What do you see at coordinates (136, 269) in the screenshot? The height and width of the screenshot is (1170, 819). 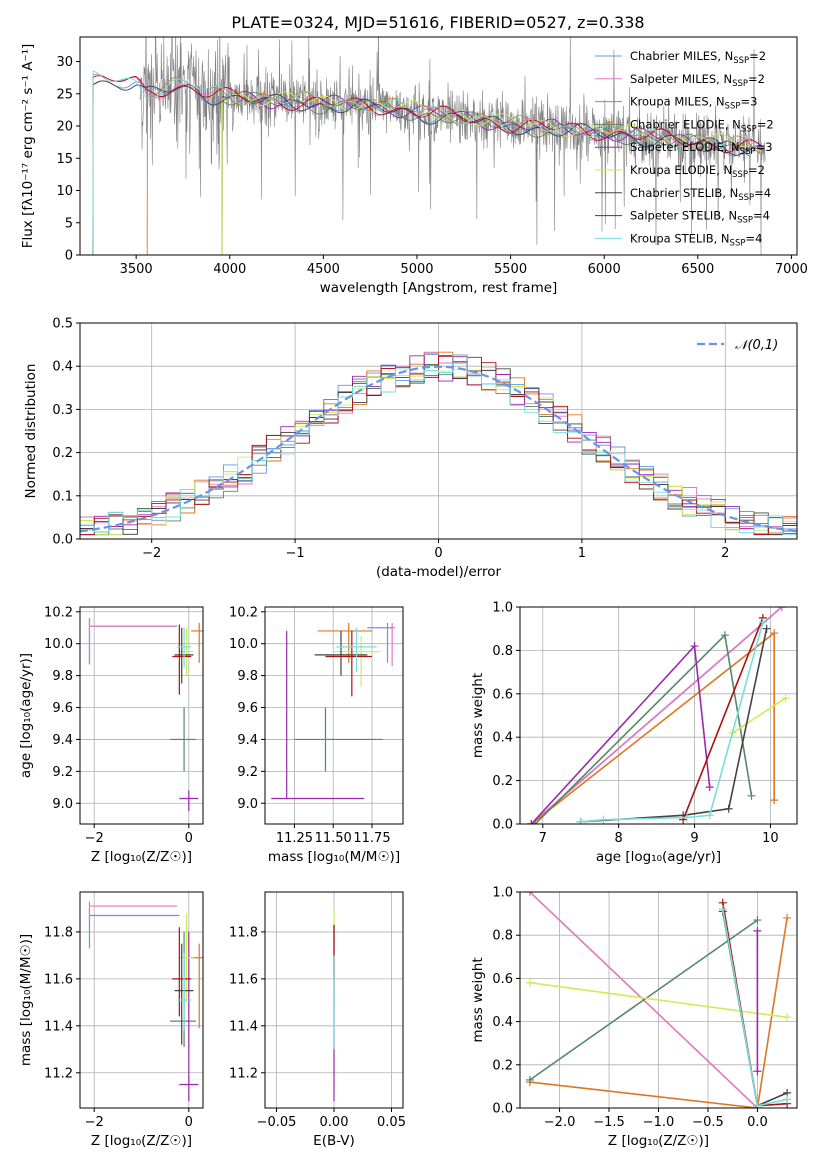 I see `x-tick-label: 3500` at bounding box center [136, 269].